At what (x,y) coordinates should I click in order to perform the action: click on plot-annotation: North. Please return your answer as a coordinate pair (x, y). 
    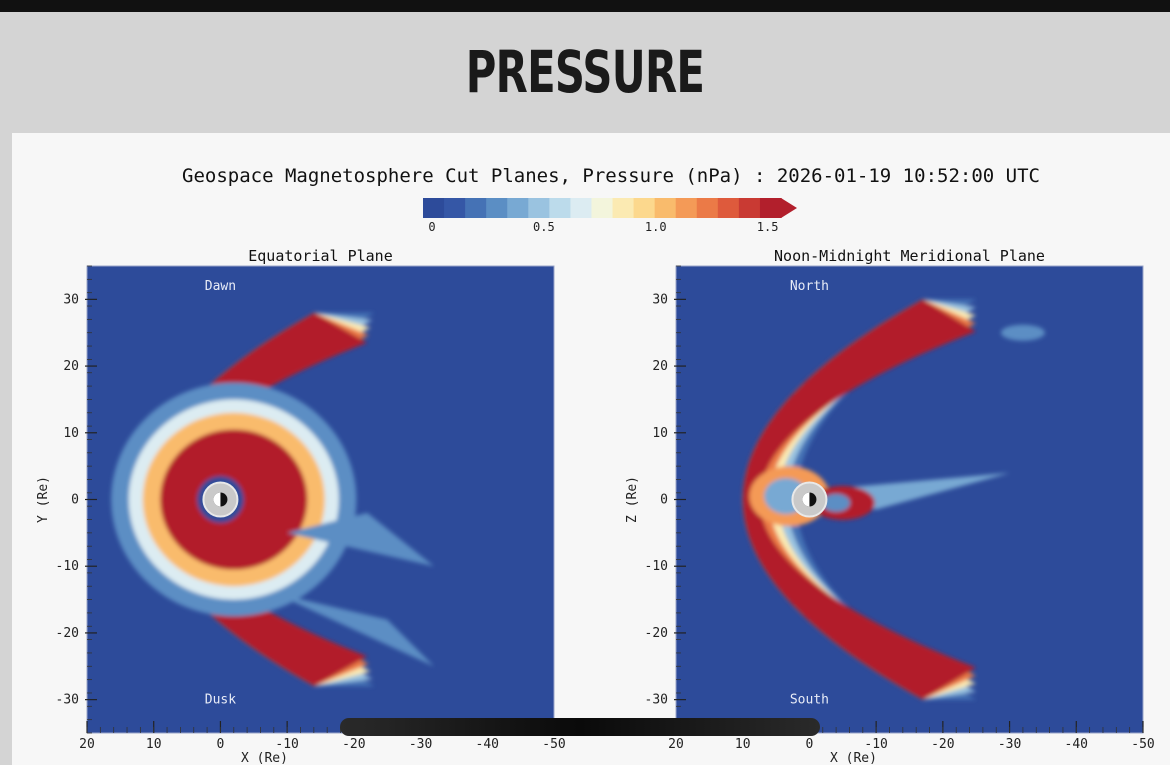
    Looking at the image, I should click on (809, 286).